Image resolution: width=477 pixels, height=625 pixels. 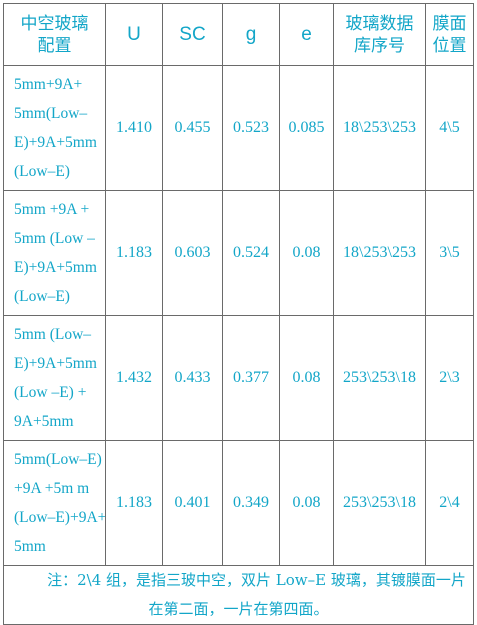 I want to click on header-row: 中空玻璃 配置 U SC g e 玻璃数据 库序号 膜面 位置, so click(x=238, y=34).